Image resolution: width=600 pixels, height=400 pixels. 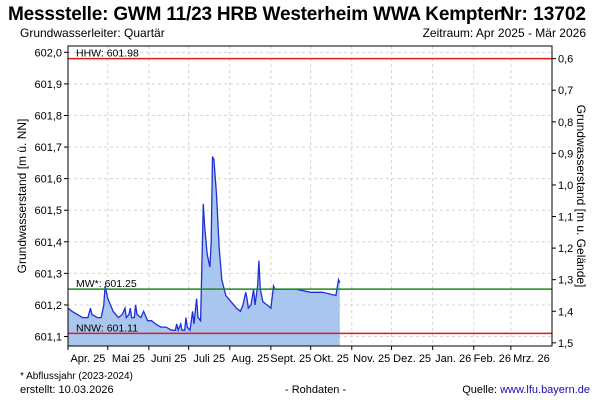 I want to click on left-tick-label: 601,3, so click(x=48, y=274).